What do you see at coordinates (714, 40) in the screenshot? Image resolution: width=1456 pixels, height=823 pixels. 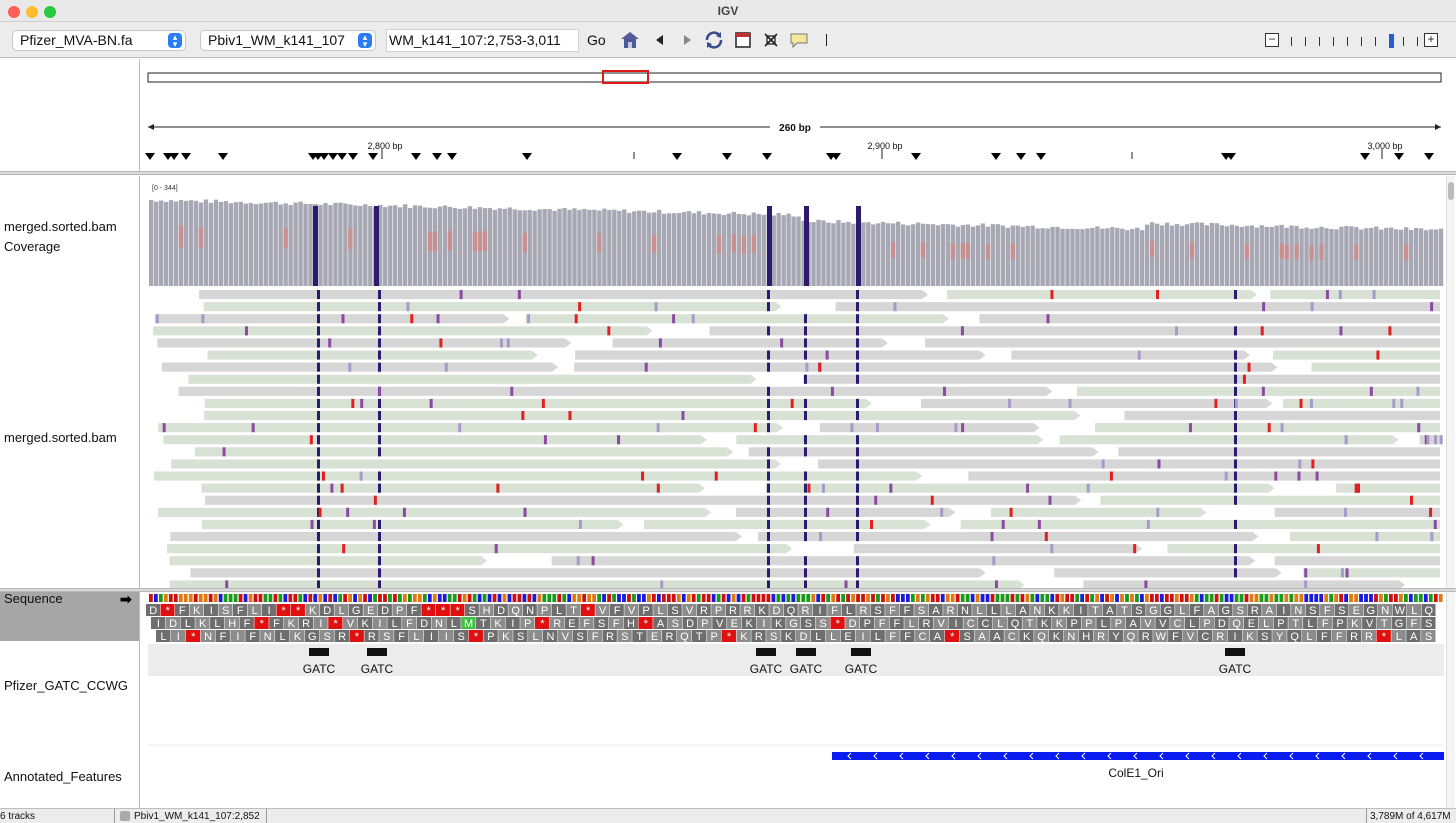 I see `refresh-icon` at bounding box center [714, 40].